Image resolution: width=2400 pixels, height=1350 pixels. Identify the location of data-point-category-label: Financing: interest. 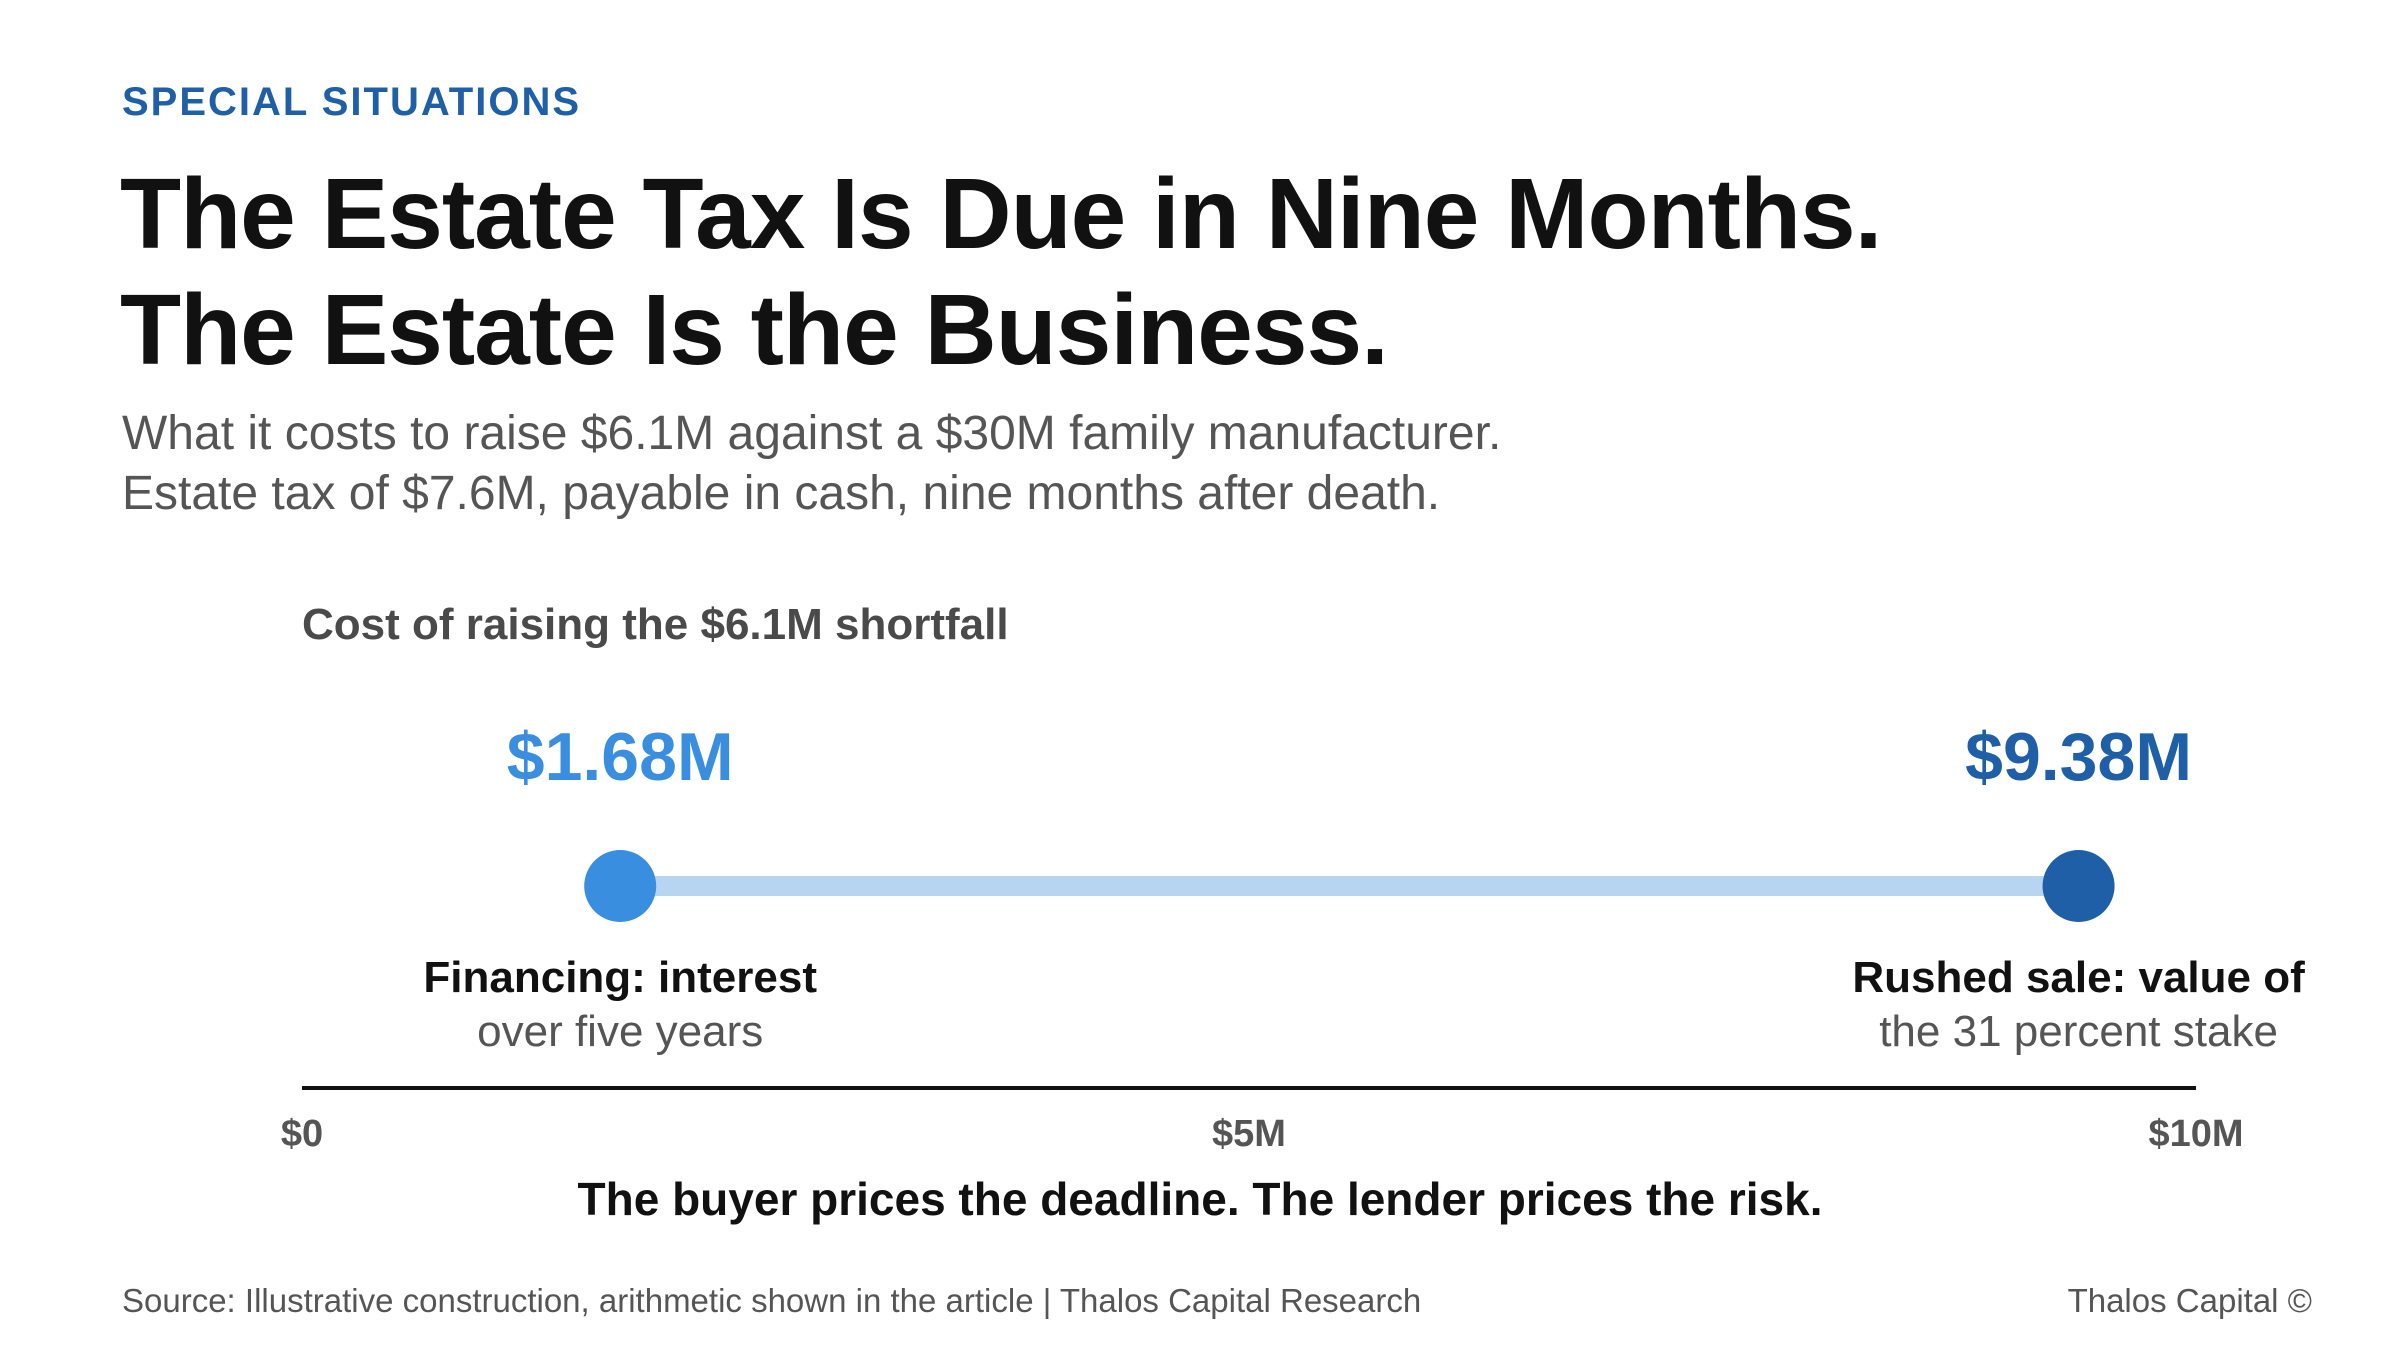
(620, 977).